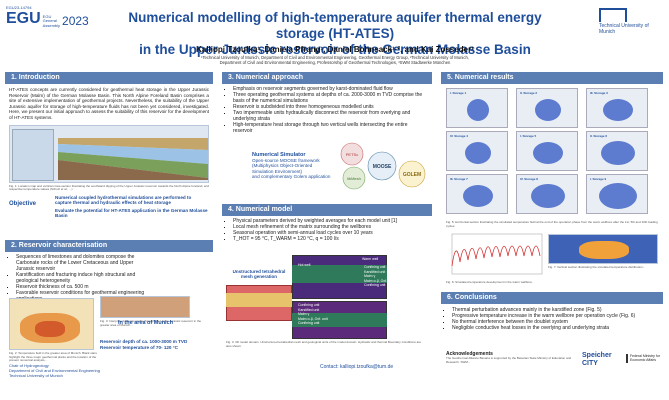 This screenshot has height=400, width=669. I want to click on munich-label: In the area of Munich, so click(146, 323).